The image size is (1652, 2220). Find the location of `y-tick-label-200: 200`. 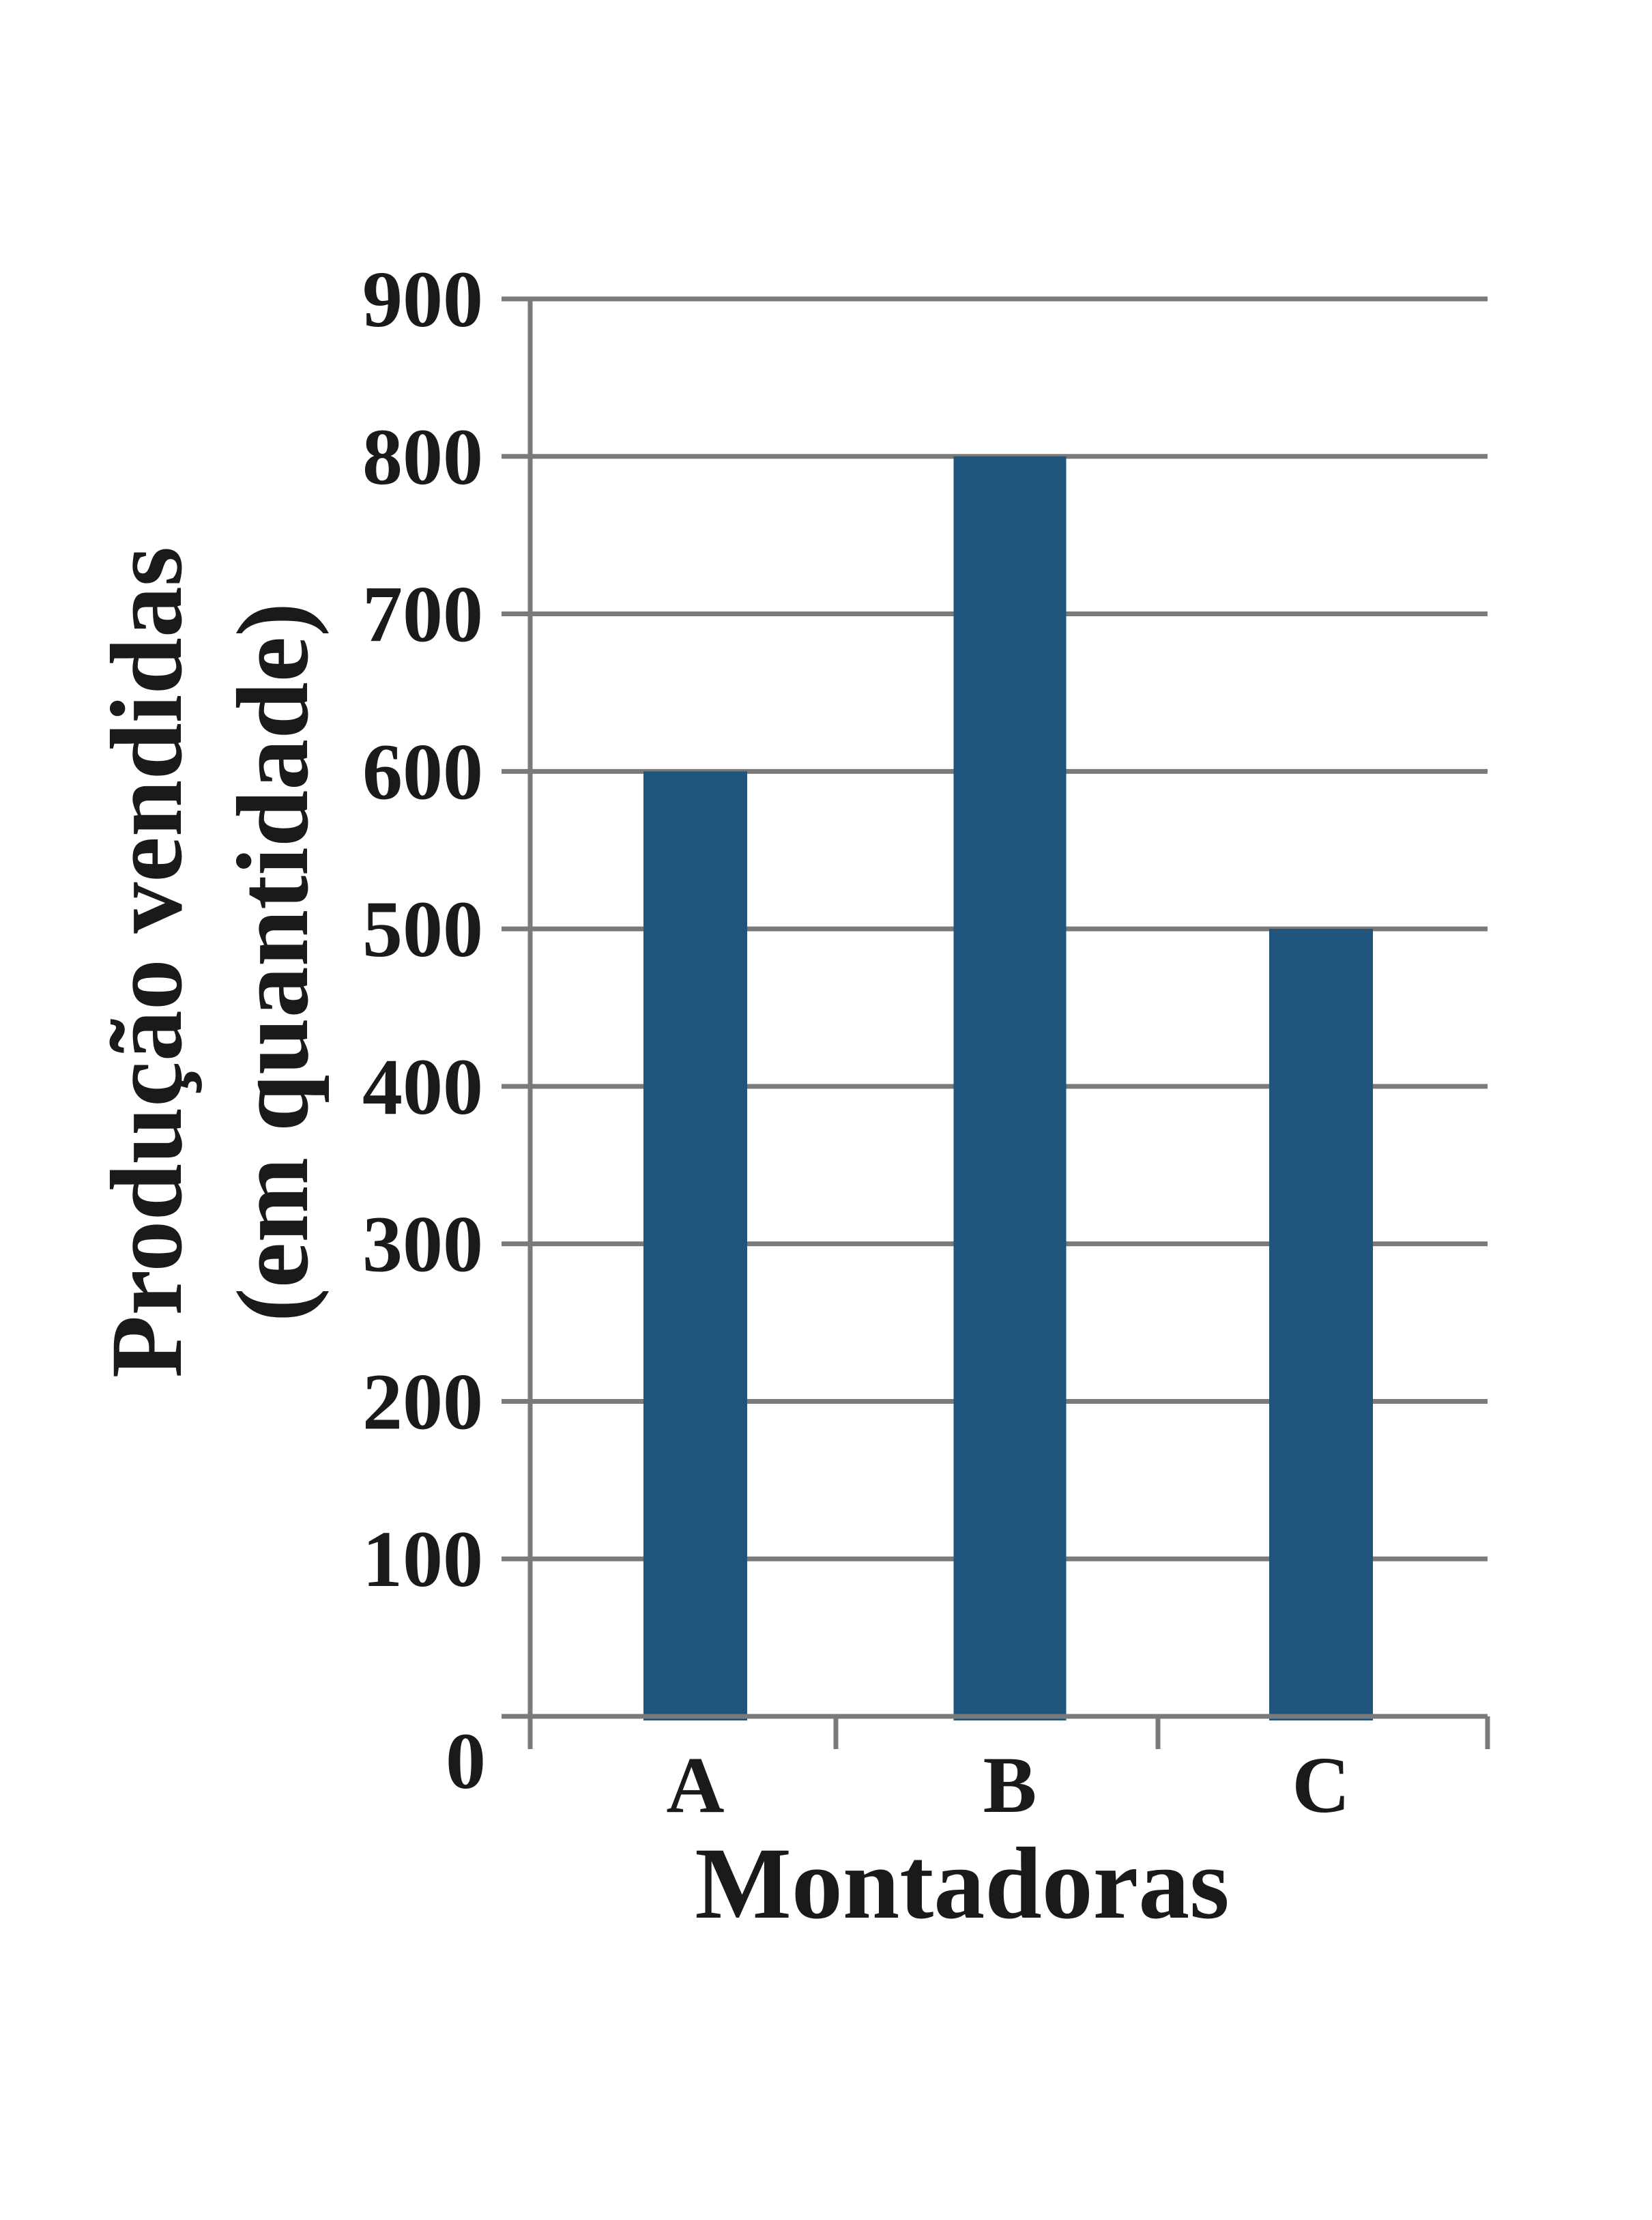

y-tick-label-200: 200 is located at coordinates (422, 1401).